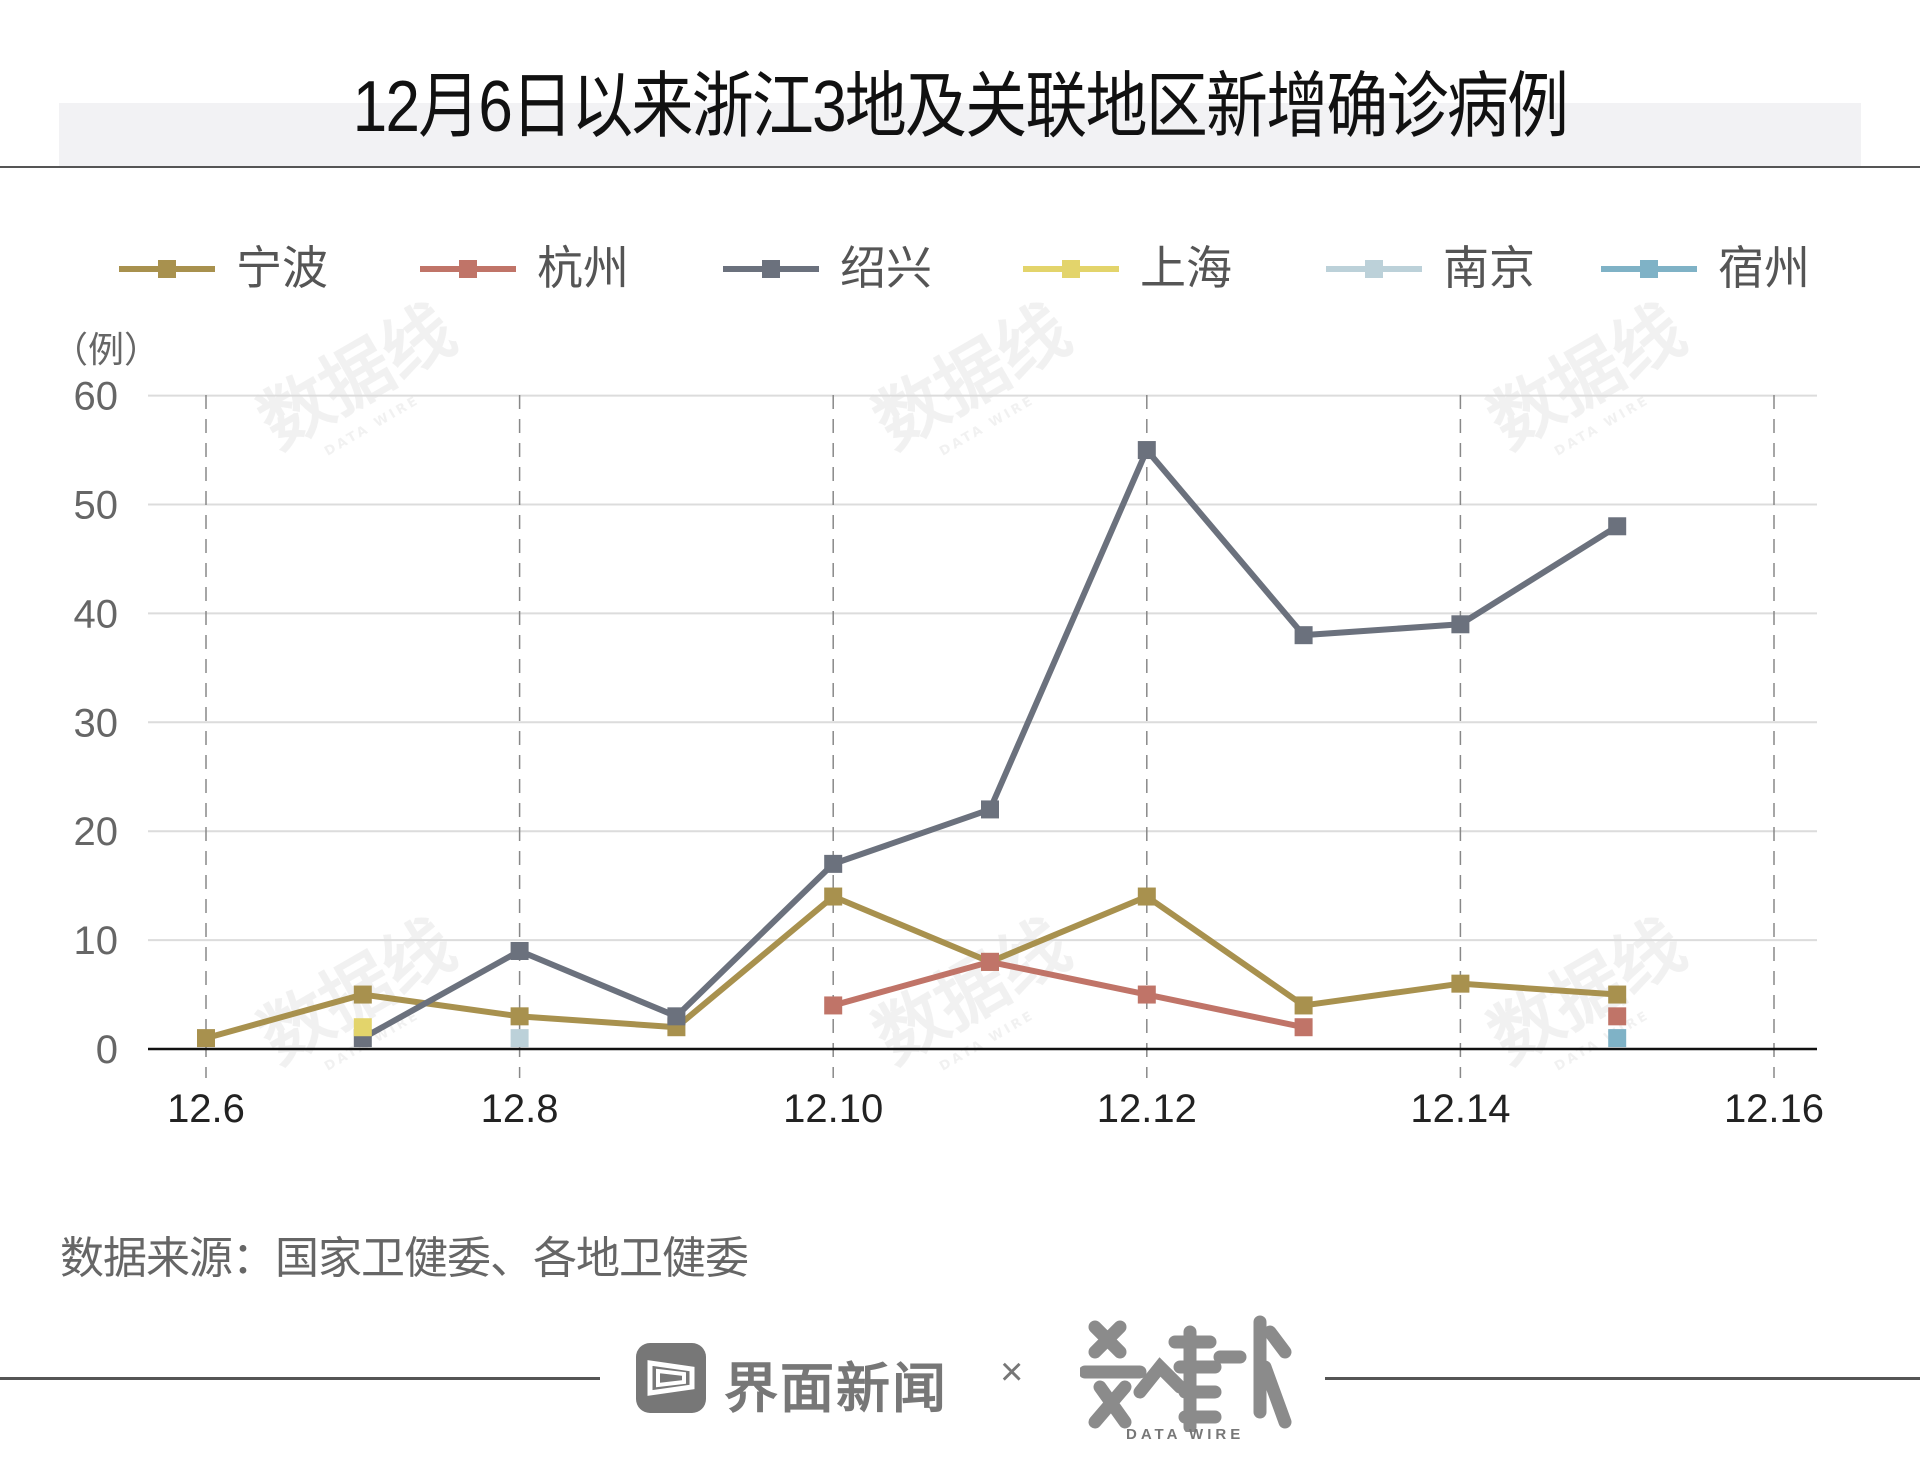 This screenshot has width=1920, height=1480. What do you see at coordinates (827, 268) in the screenshot?
I see `legend-item: 绍兴` at bounding box center [827, 268].